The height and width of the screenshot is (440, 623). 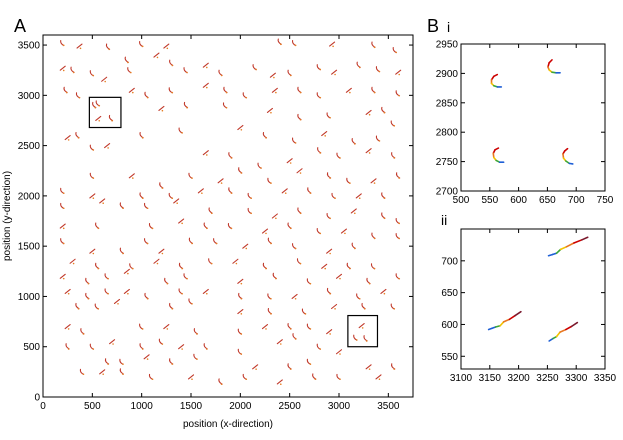 I want to click on panel-b-ii-frame, so click(x=533, y=299).